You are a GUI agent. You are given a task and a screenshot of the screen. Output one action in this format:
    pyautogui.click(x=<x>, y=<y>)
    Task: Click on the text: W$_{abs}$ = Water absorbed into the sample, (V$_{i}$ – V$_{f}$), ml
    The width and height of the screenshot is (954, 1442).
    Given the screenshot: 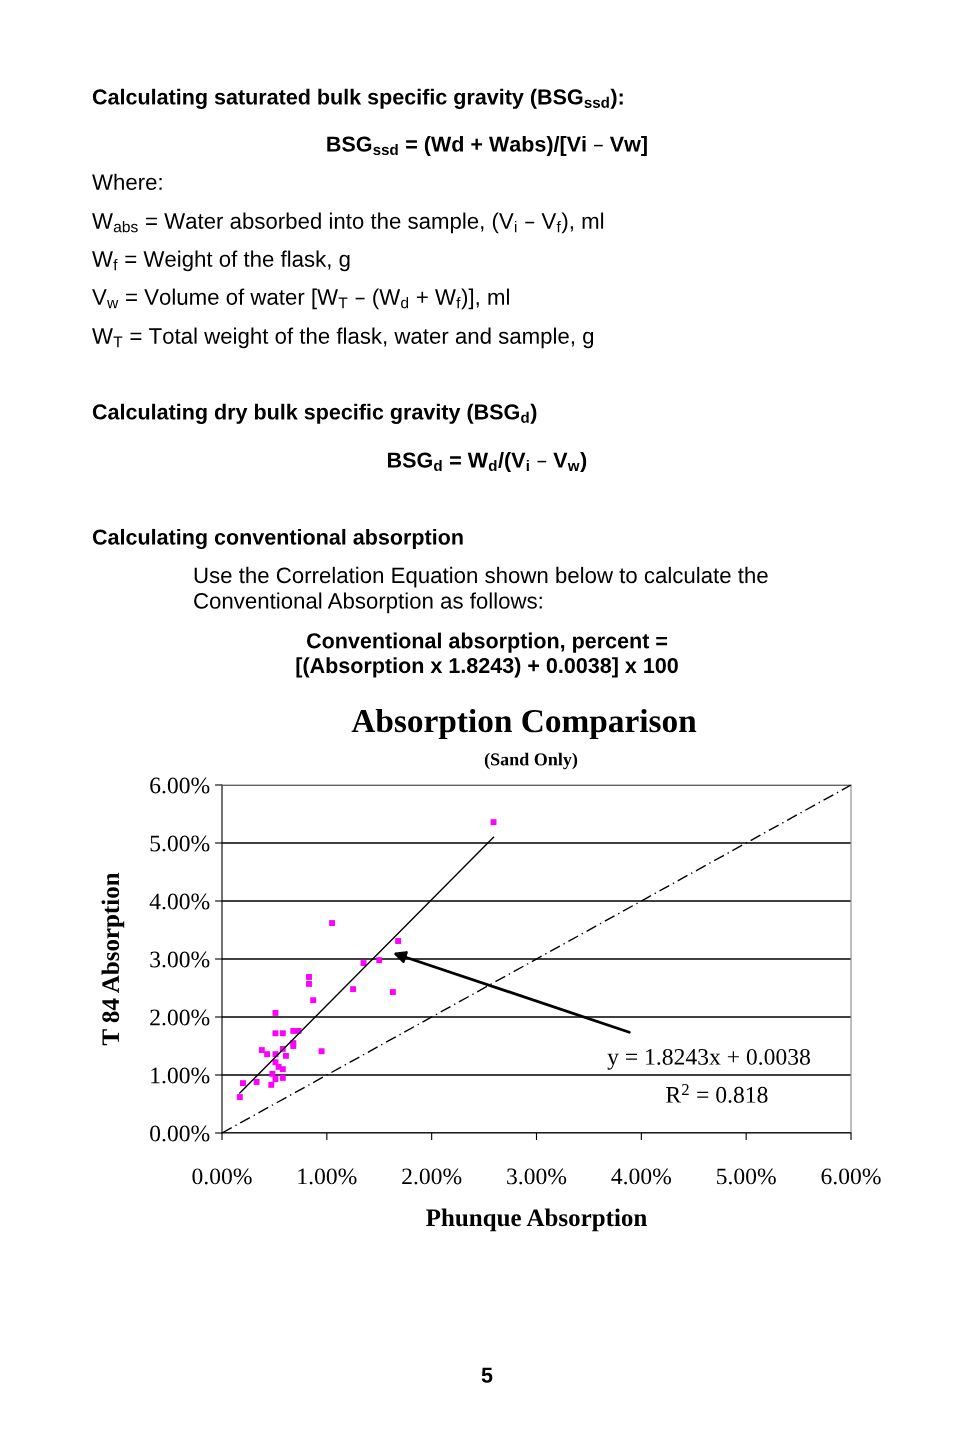 What is the action you would take?
    pyautogui.click(x=348, y=223)
    